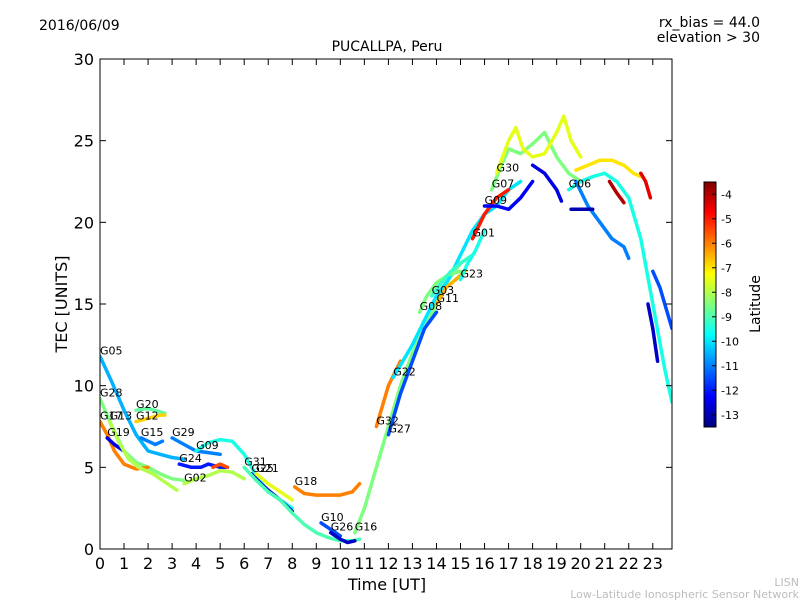  I want to click on series-g21, so click(274, 487).